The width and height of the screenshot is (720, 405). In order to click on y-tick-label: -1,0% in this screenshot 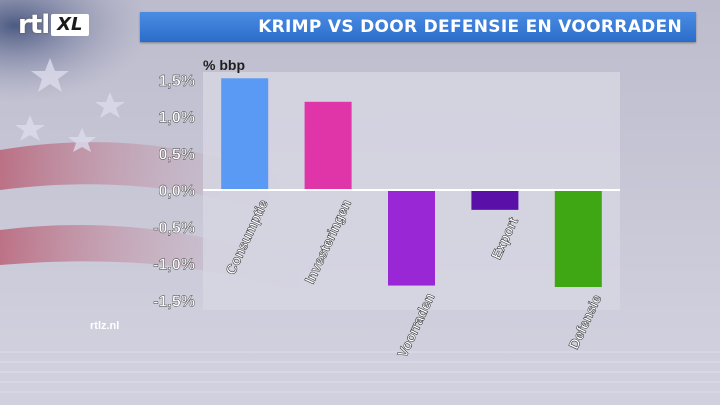, I will do `click(174, 265)`.